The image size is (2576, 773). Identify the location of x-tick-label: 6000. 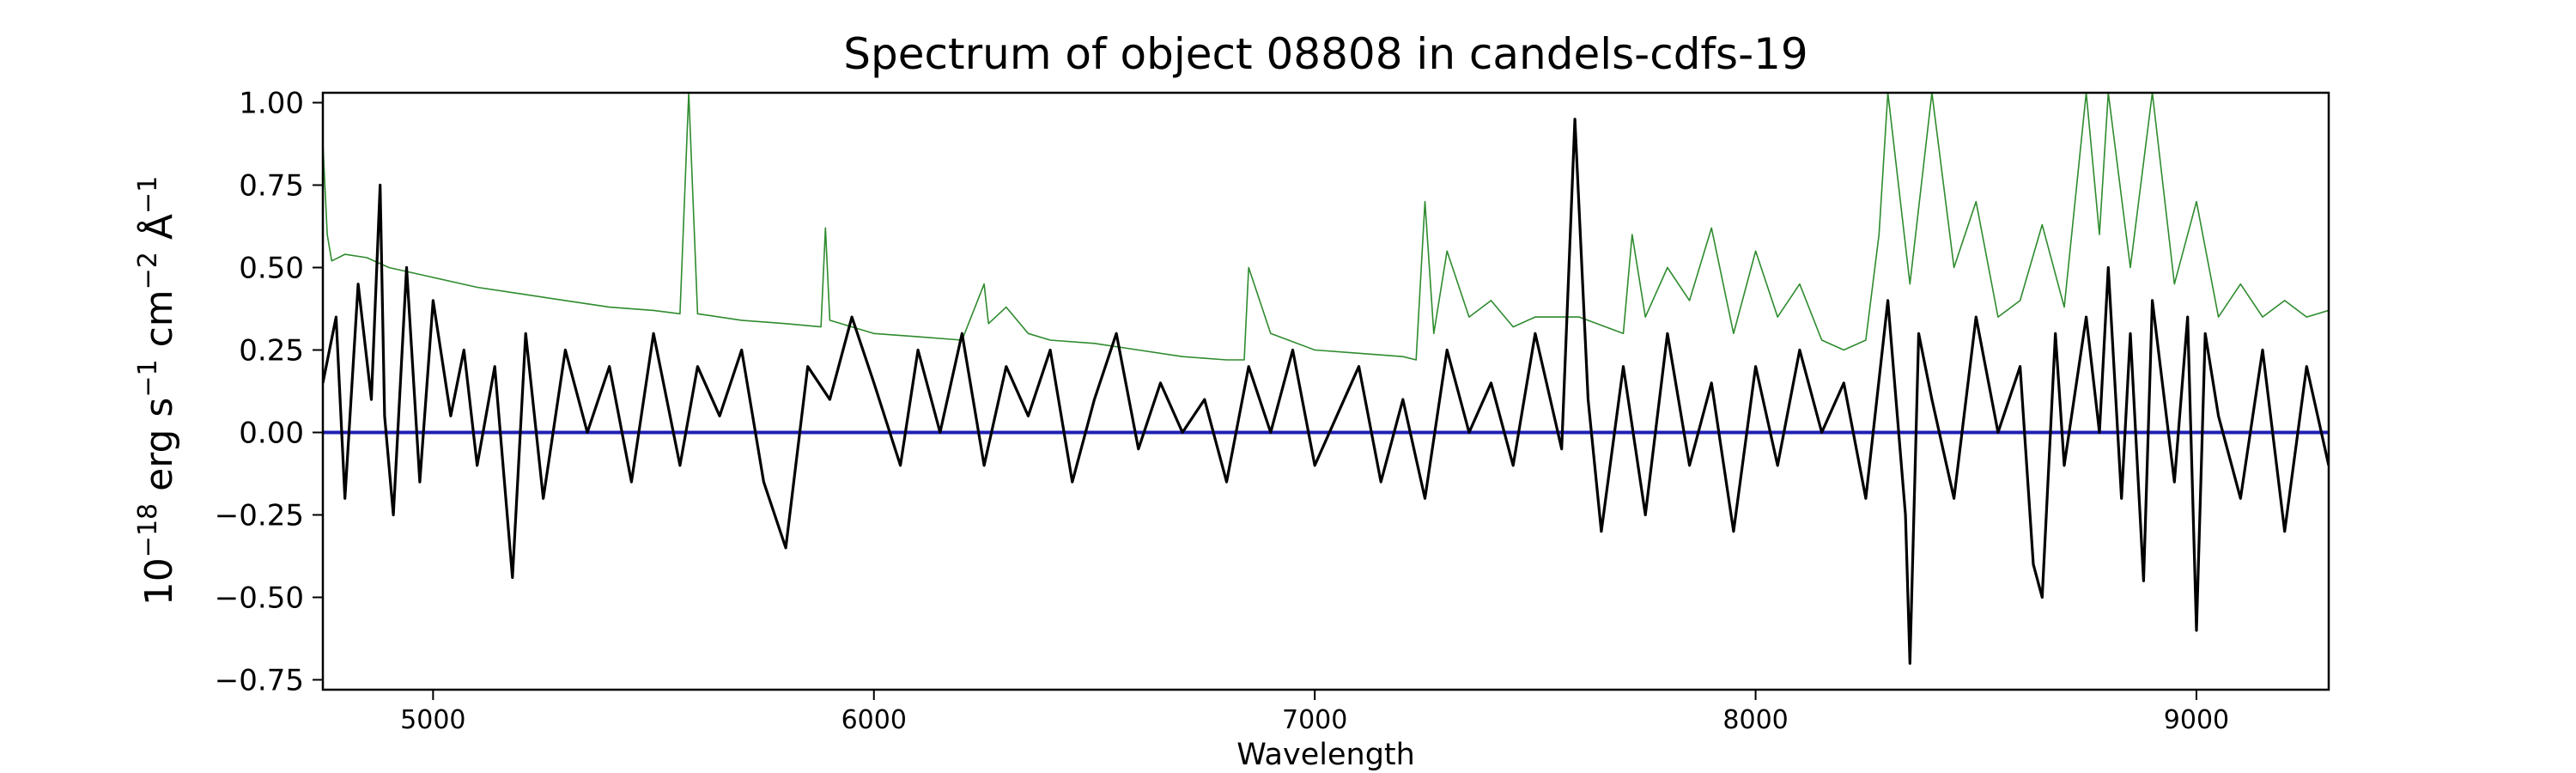
(874, 720).